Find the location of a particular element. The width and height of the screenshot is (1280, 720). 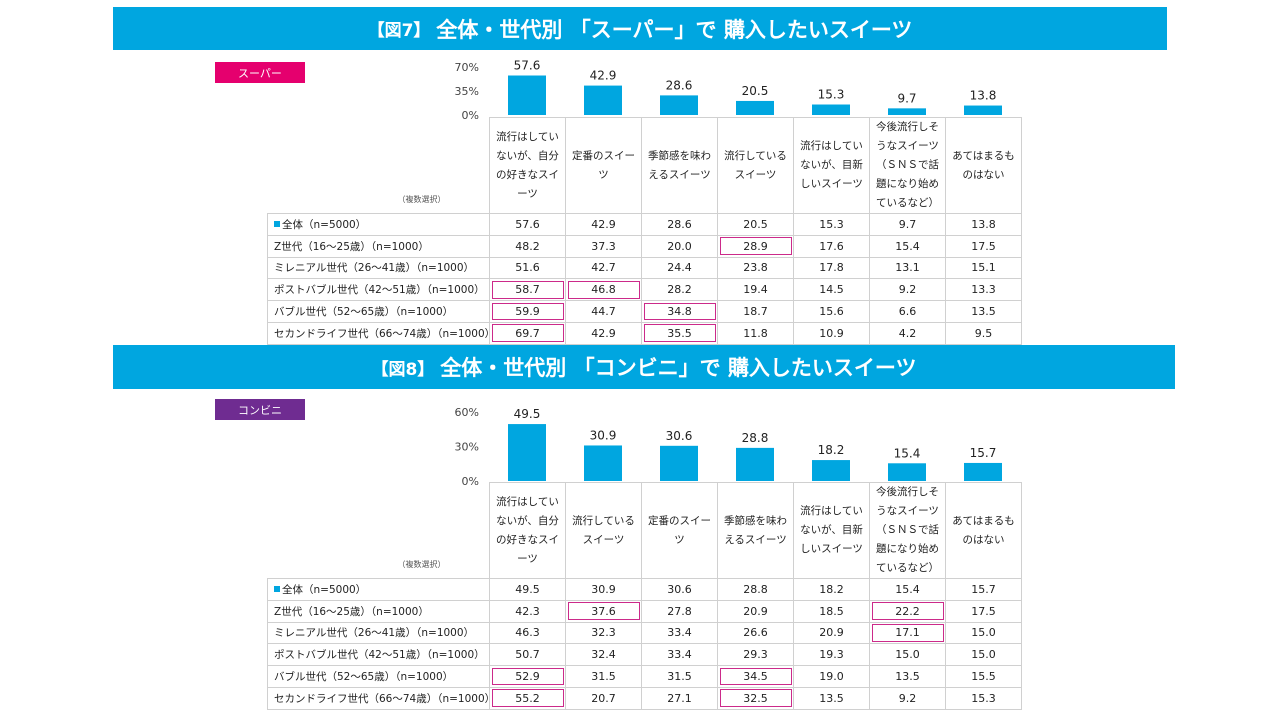

table-cell: 13.3 is located at coordinates (983, 290).